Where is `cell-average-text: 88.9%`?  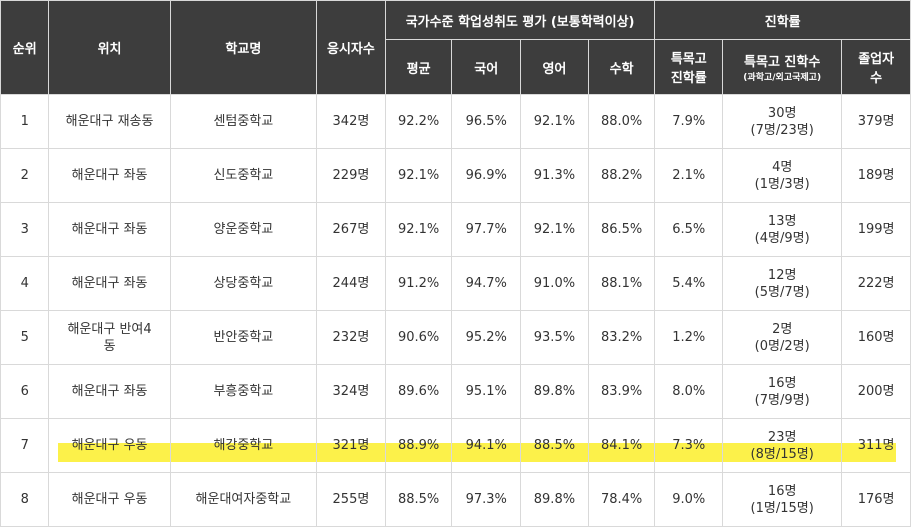 cell-average-text: 88.9% is located at coordinates (418, 445).